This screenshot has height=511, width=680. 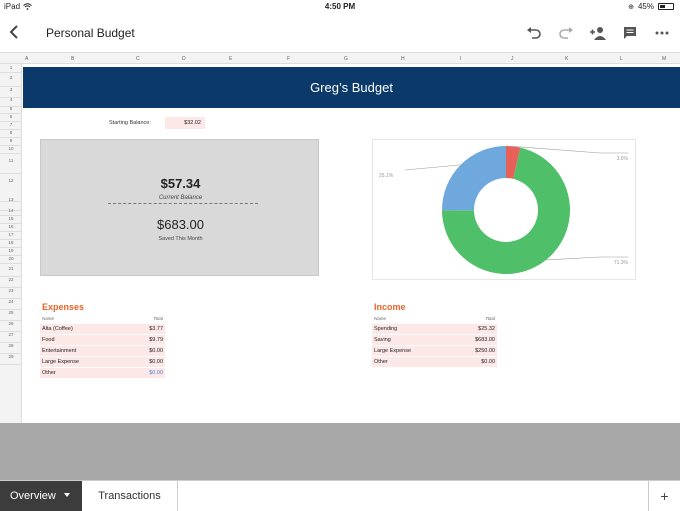 What do you see at coordinates (27, 6) in the screenshot?
I see `wifi-icon` at bounding box center [27, 6].